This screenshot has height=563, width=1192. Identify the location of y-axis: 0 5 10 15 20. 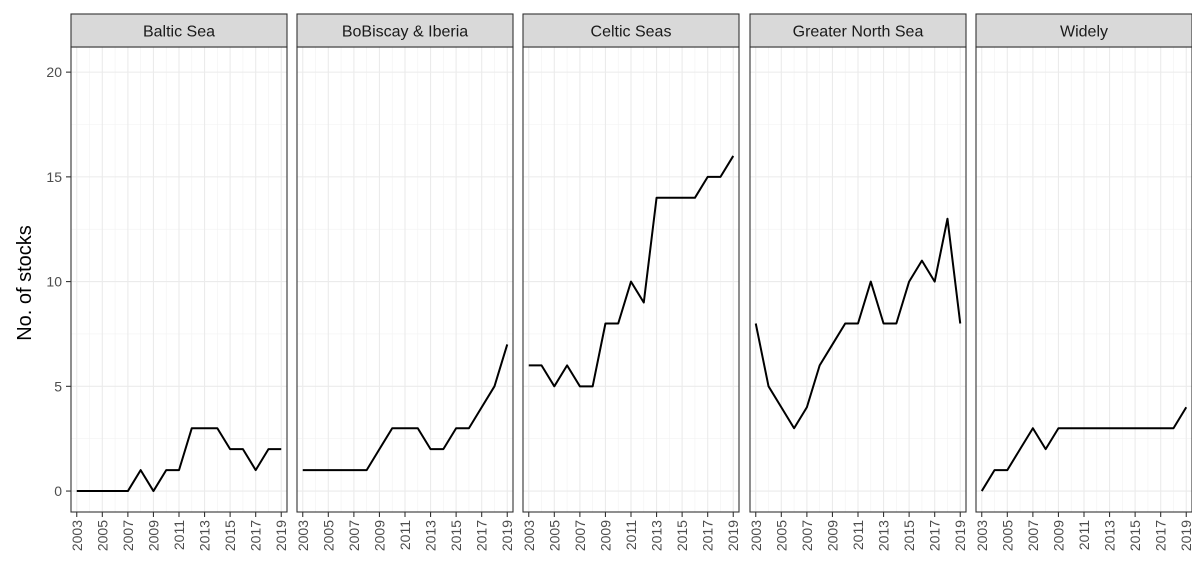
(58, 281).